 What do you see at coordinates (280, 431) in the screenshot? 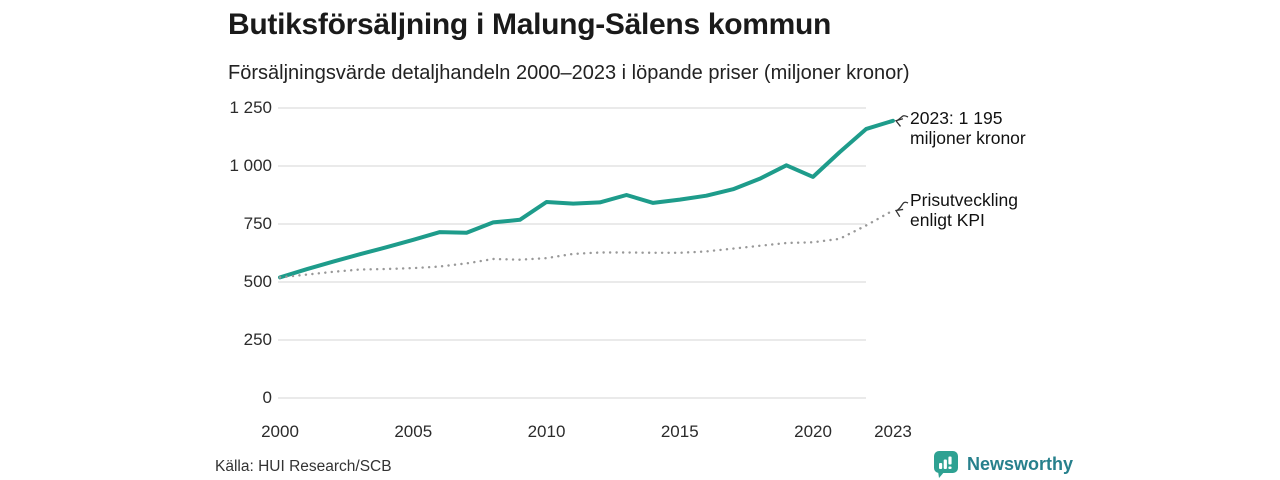
I see `x-tick-label: 2000` at bounding box center [280, 431].